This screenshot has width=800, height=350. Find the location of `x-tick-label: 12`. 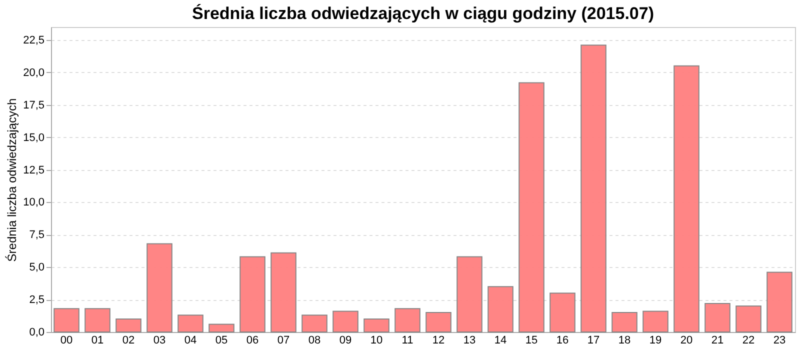

x-tick-label: 12 is located at coordinates (438, 340).